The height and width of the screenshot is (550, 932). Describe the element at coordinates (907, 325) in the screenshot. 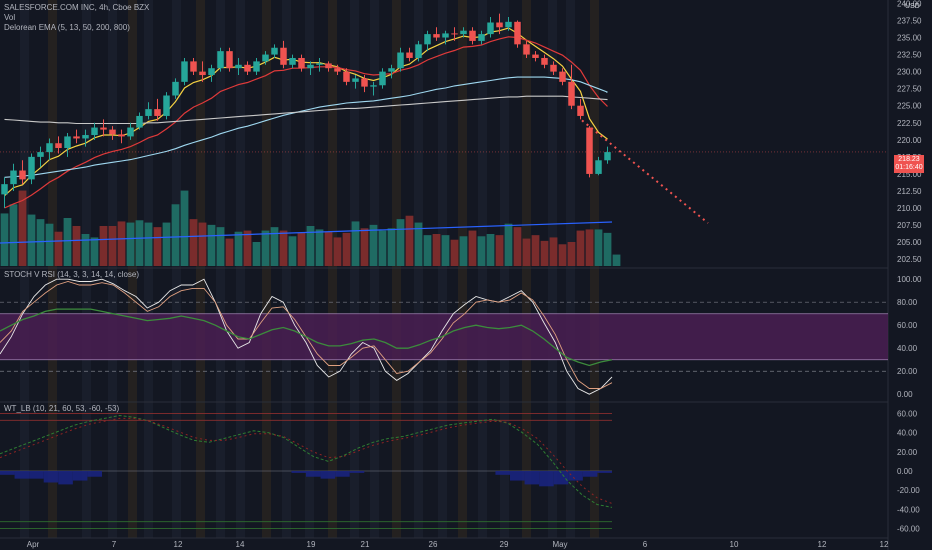

I see `stoch-axis-label: 60.00` at that location.